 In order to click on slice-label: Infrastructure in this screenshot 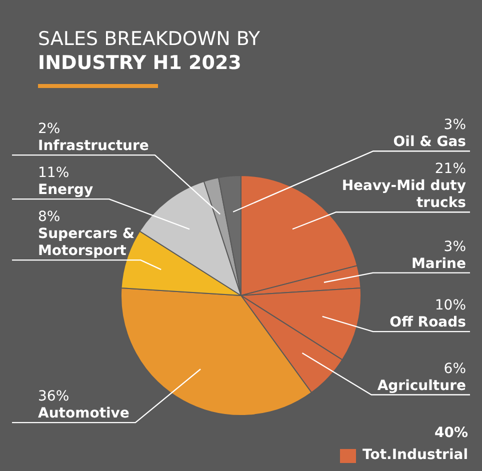, I will do `click(93, 146)`.